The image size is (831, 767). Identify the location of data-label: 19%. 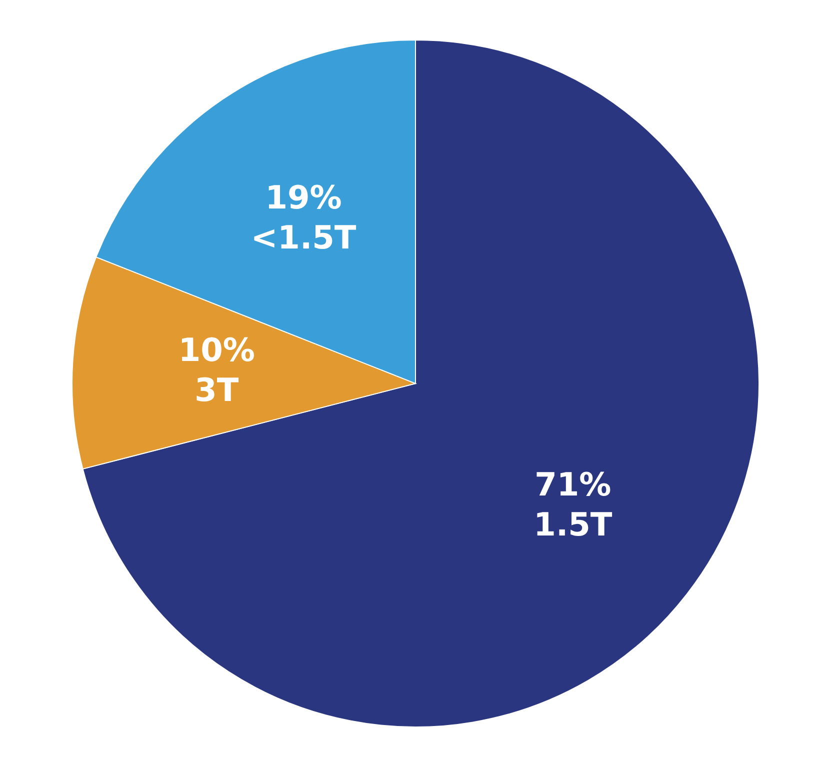
(303, 197).